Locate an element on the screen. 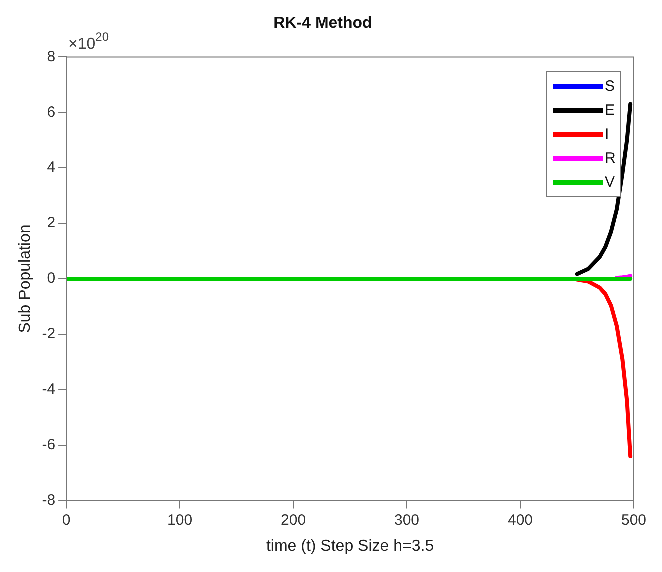 This screenshot has height=572, width=662. x-tick-label: 100 is located at coordinates (180, 520).